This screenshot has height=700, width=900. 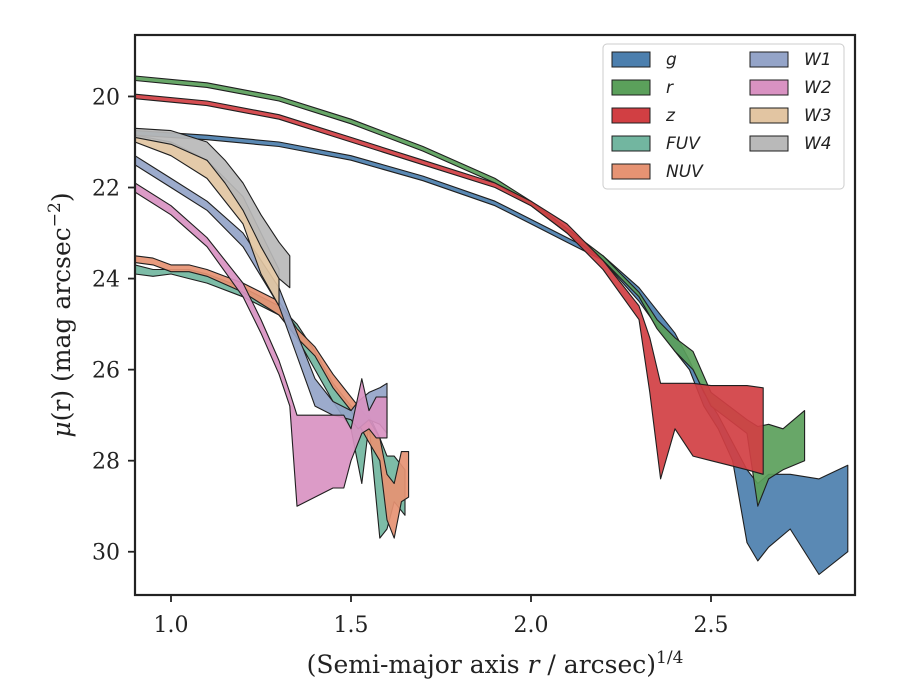 I want to click on legend-label-r: r, so click(x=670, y=88).